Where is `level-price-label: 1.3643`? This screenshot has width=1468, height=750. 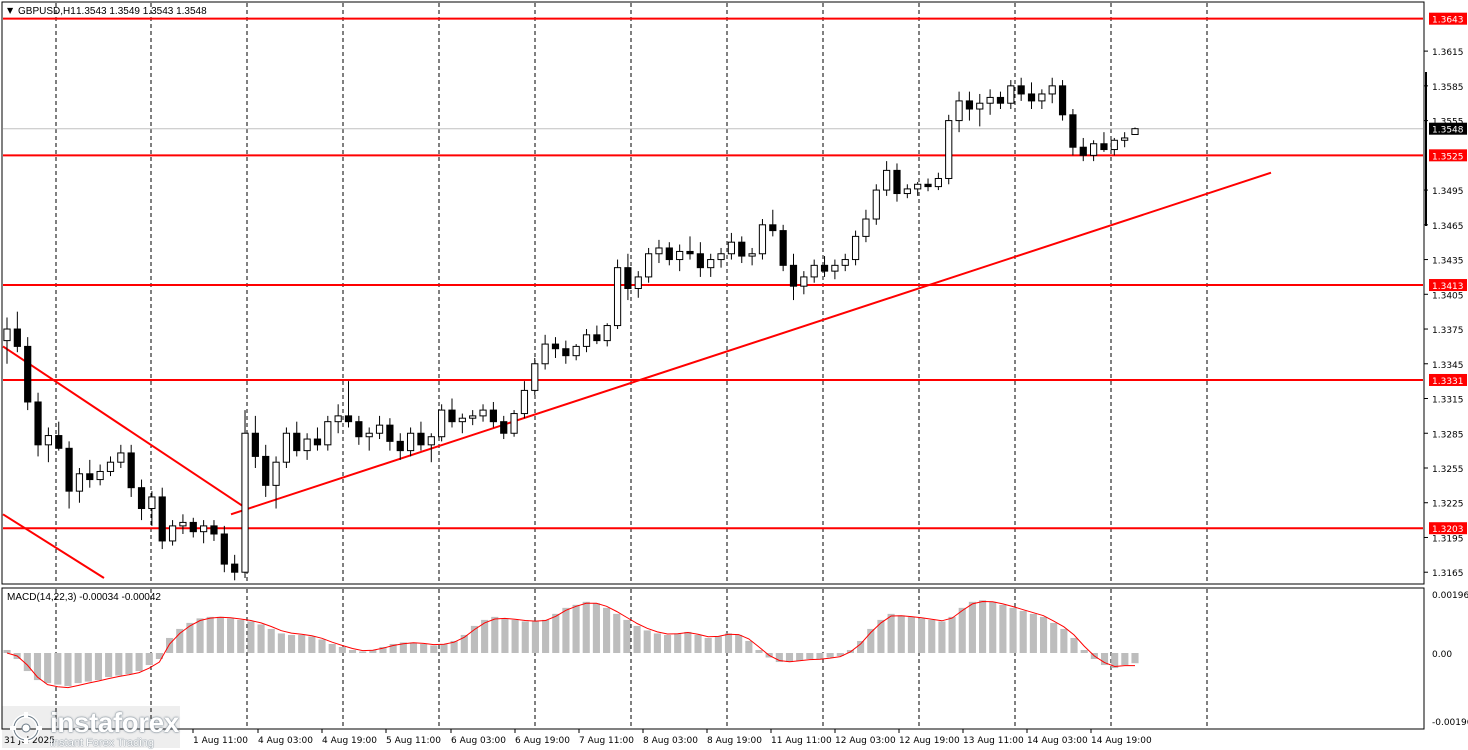 level-price-label: 1.3643 is located at coordinates (1448, 21).